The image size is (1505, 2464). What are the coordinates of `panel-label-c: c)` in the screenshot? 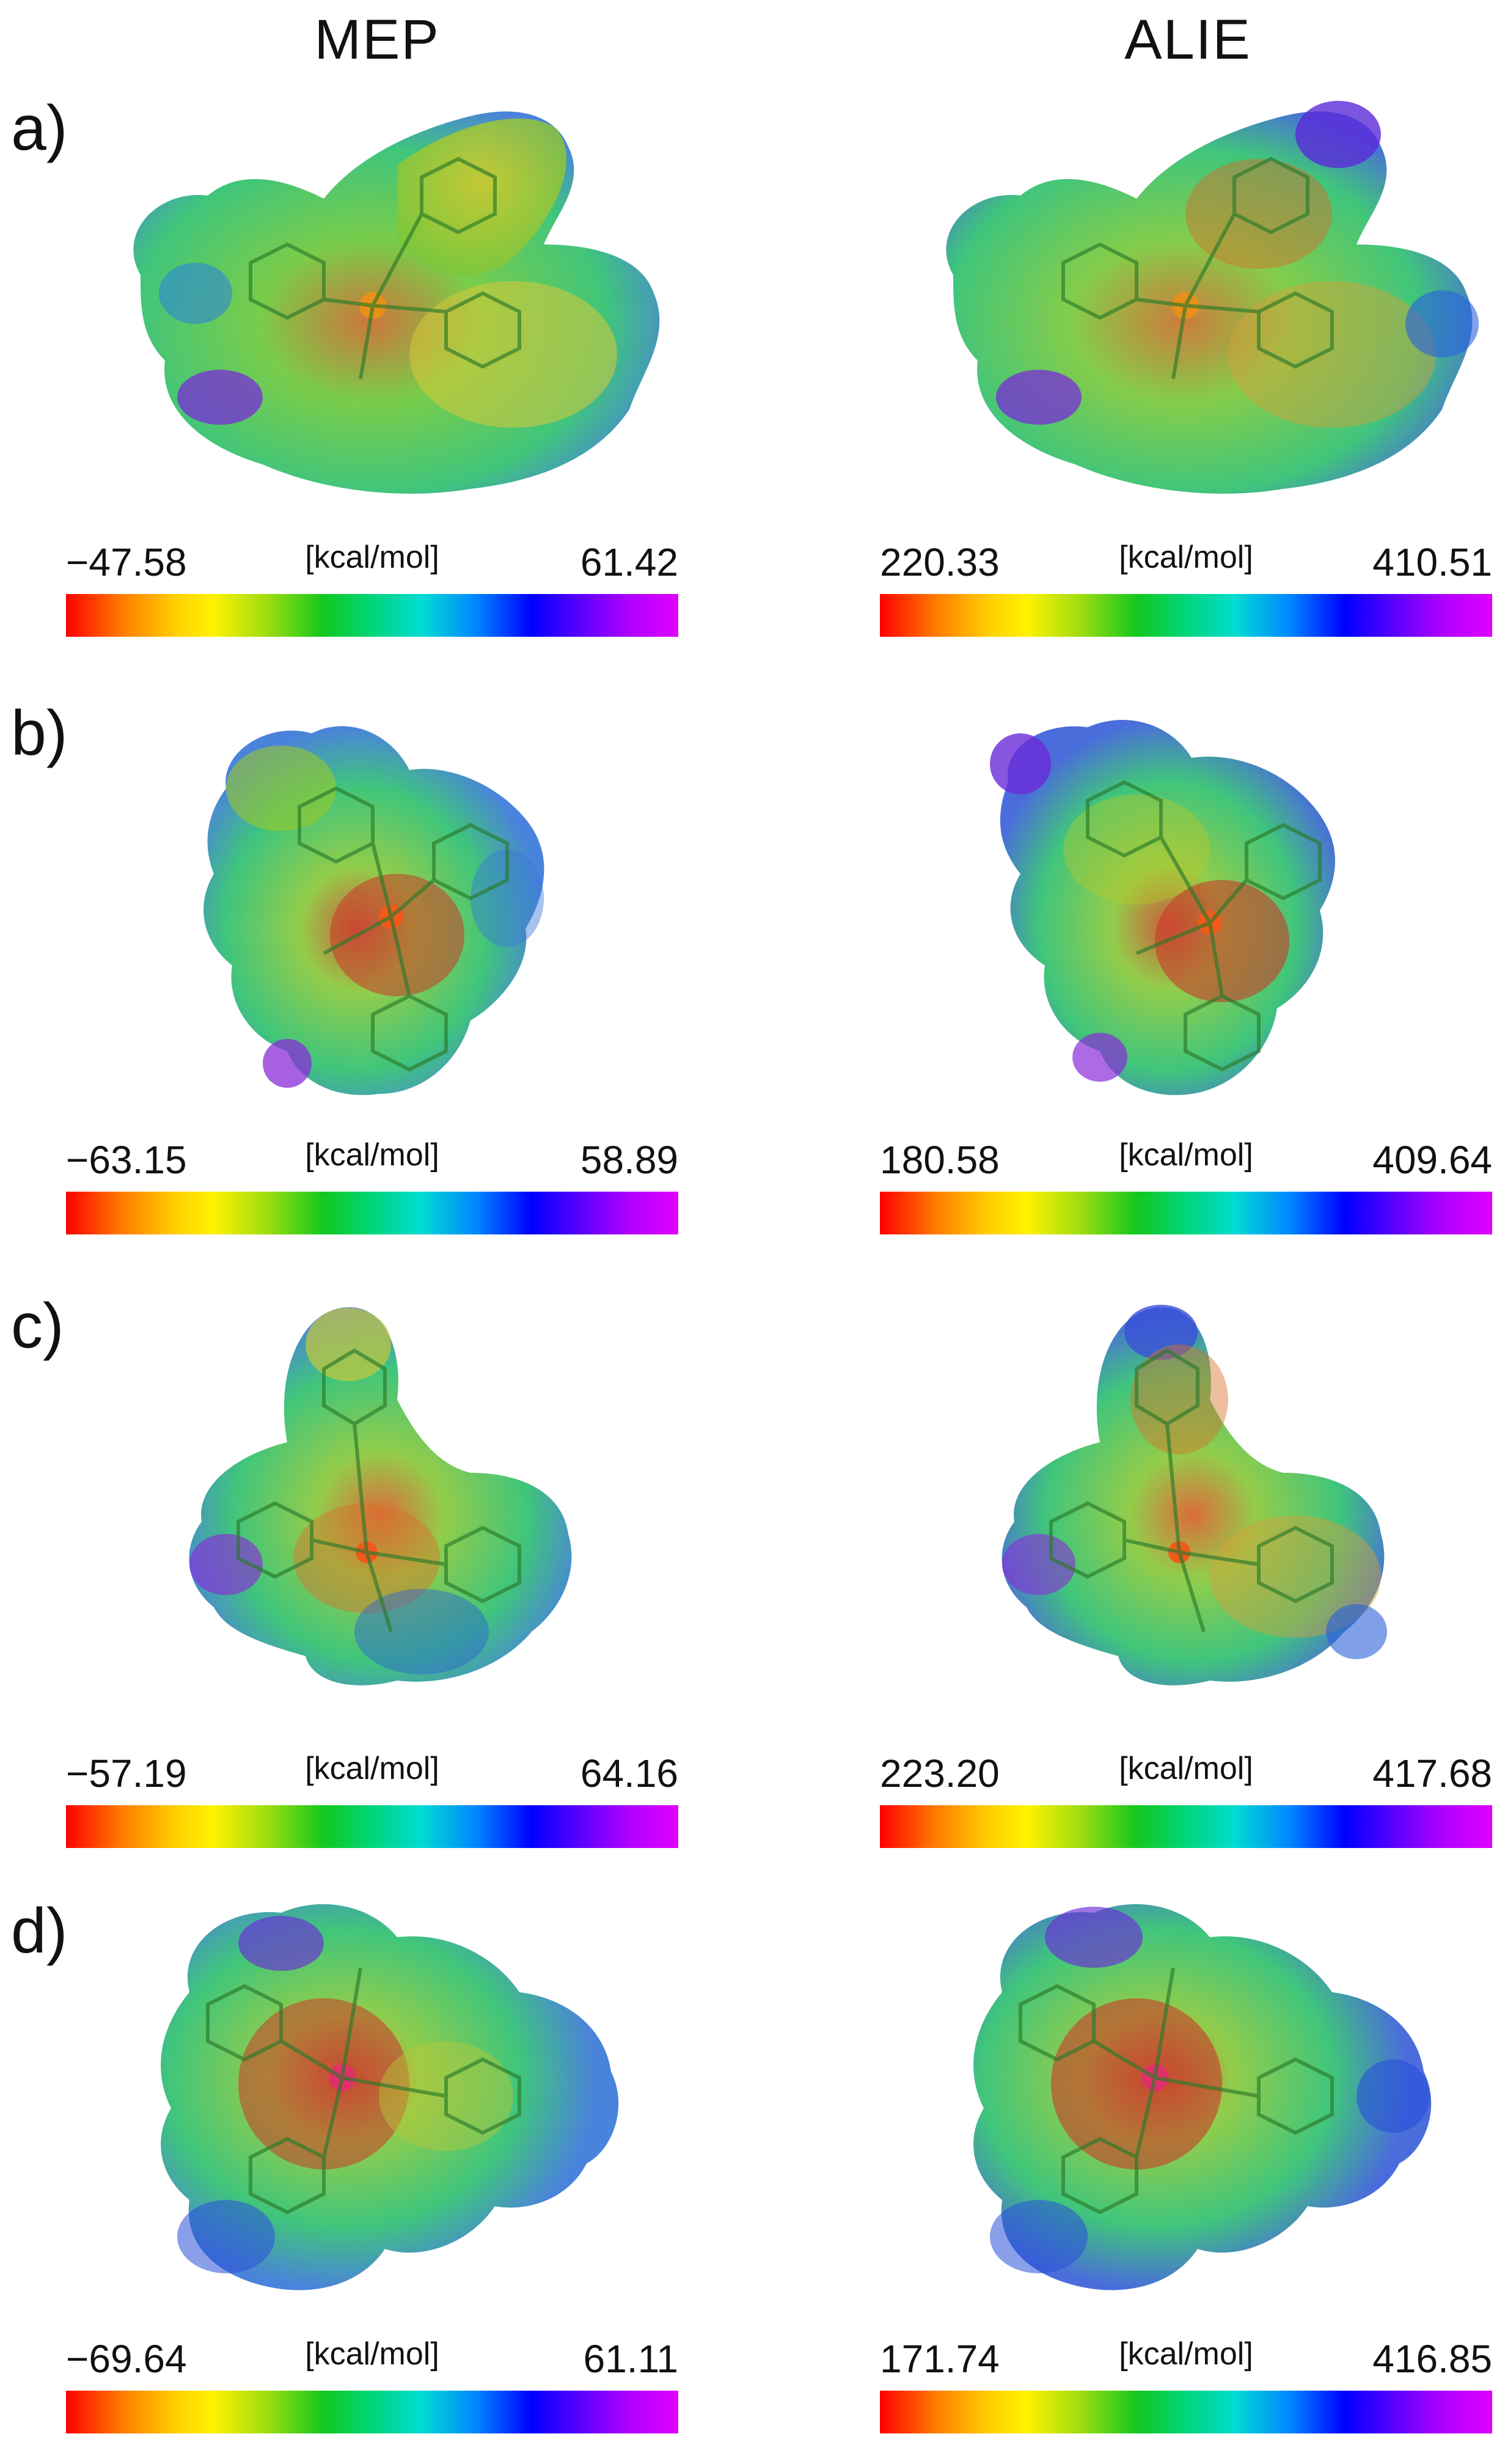 It's located at (37, 1327).